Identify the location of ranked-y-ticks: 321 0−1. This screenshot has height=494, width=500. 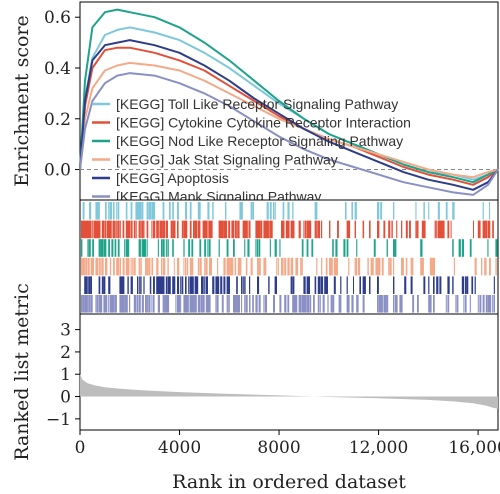
(63, 375).